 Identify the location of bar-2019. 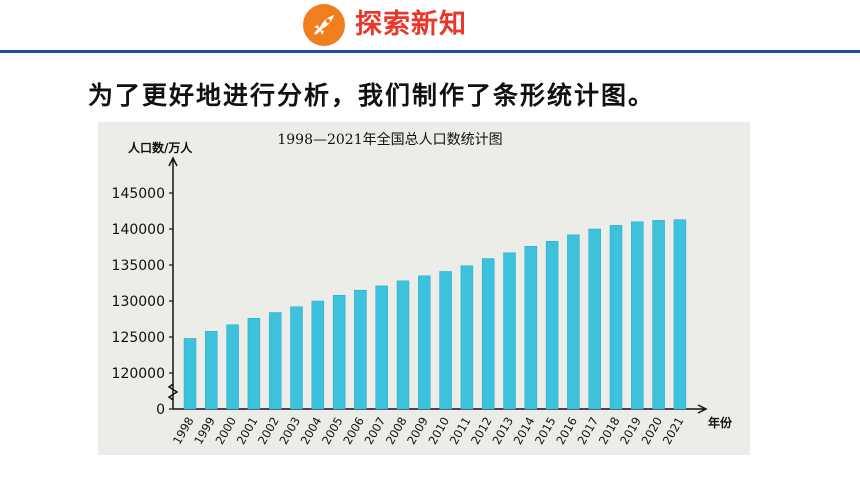
(637, 315).